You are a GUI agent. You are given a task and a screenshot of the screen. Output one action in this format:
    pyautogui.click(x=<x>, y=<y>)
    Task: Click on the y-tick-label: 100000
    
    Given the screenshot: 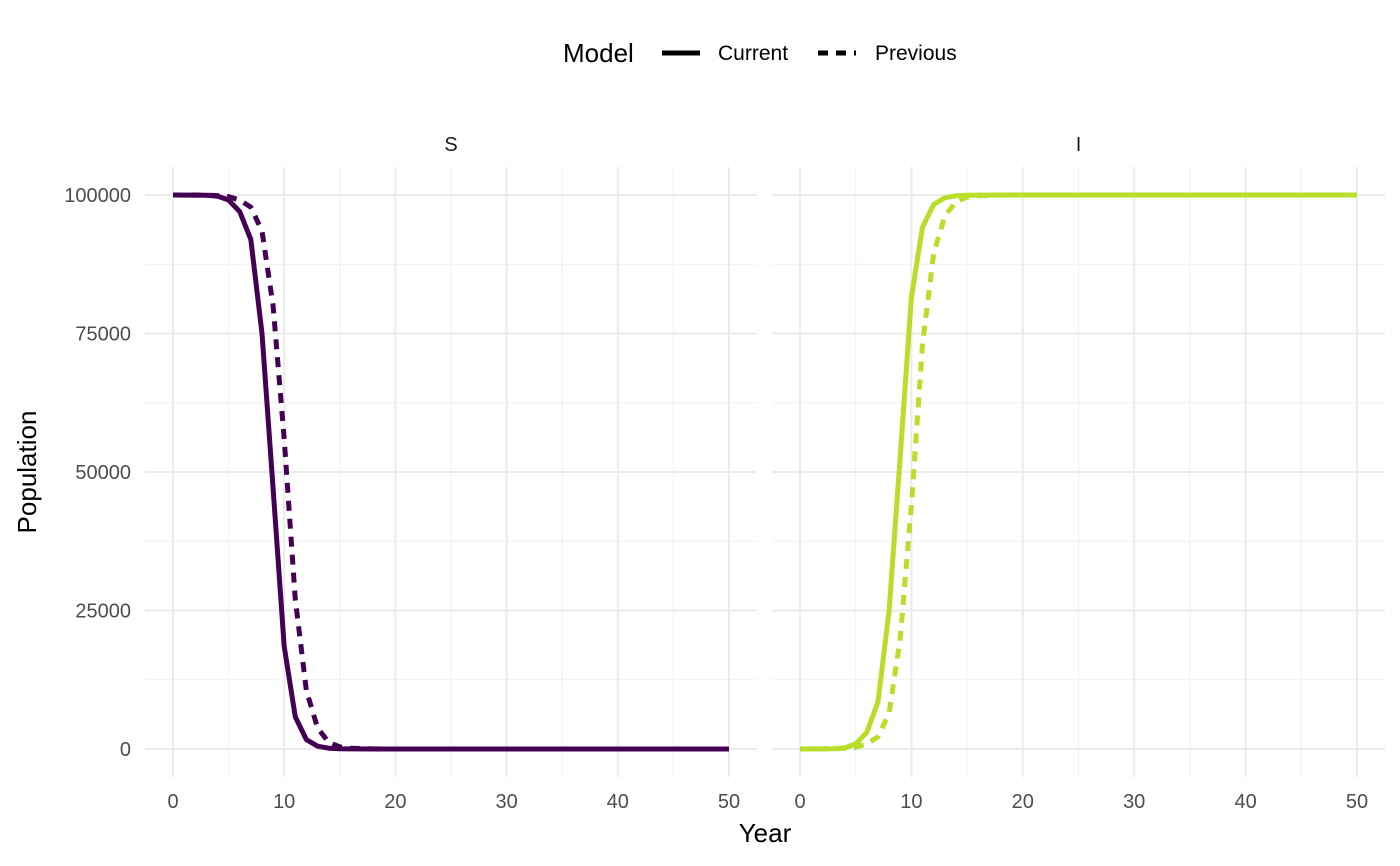 What is the action you would take?
    pyautogui.click(x=97, y=196)
    